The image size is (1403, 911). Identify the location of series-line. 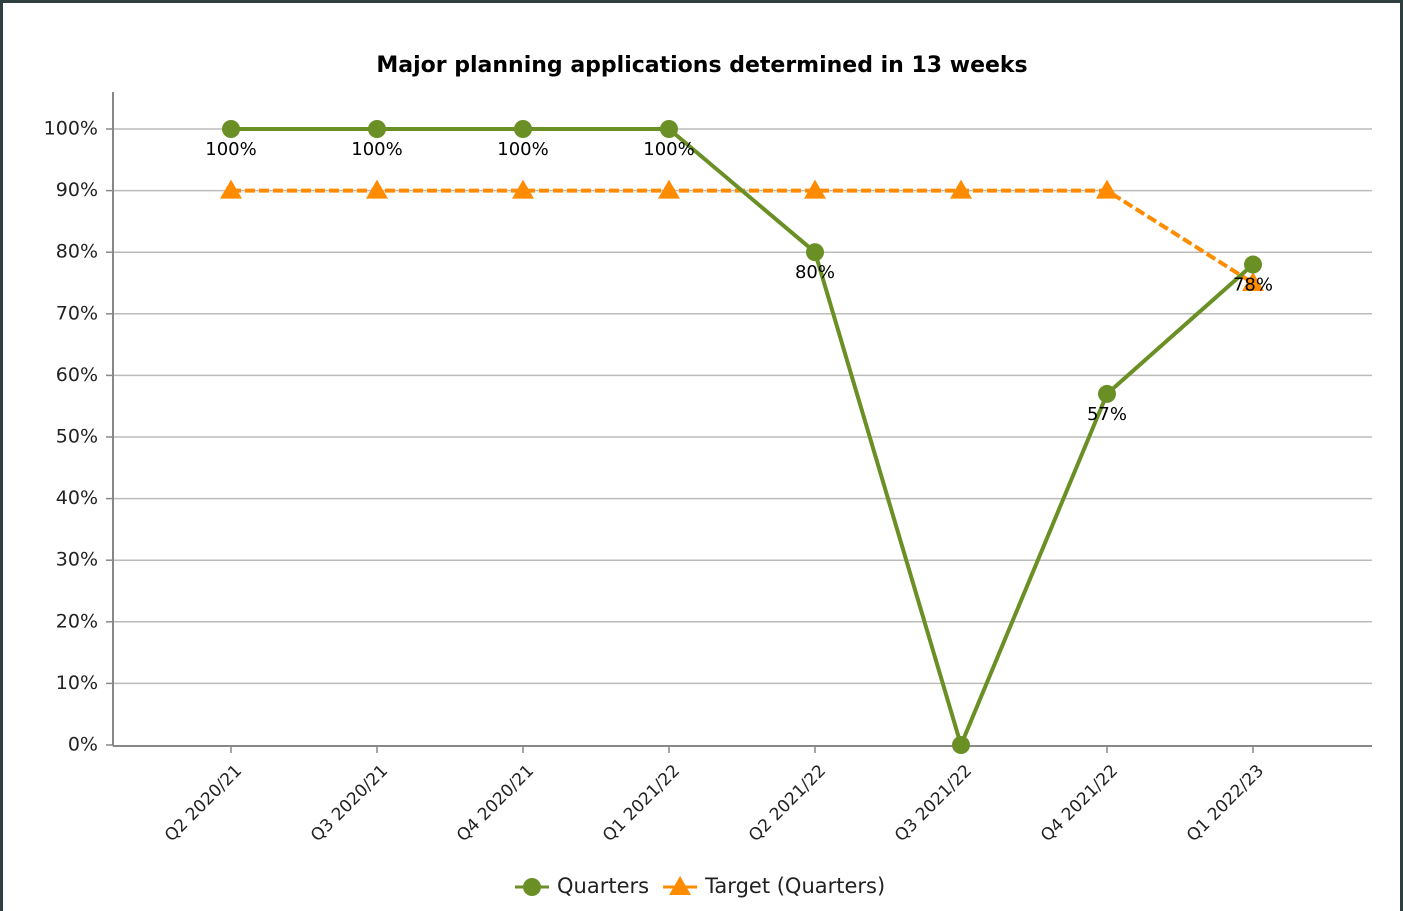
(743, 236).